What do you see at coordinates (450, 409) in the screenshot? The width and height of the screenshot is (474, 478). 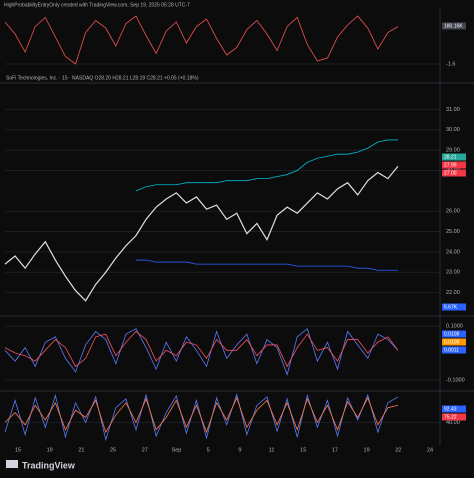 I see `price-tag-label: 92.43` at bounding box center [450, 409].